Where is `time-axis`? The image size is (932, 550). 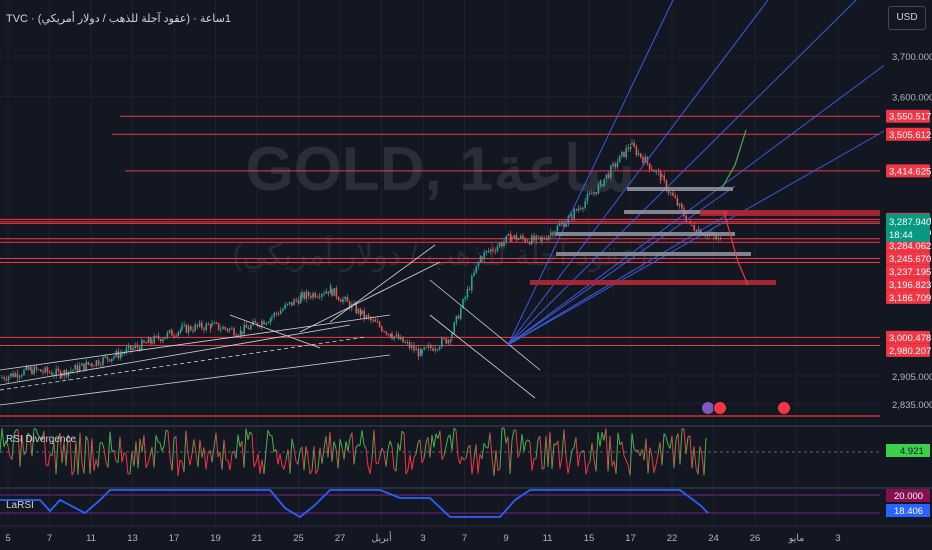
time-axis is located at coordinates (466, 538).